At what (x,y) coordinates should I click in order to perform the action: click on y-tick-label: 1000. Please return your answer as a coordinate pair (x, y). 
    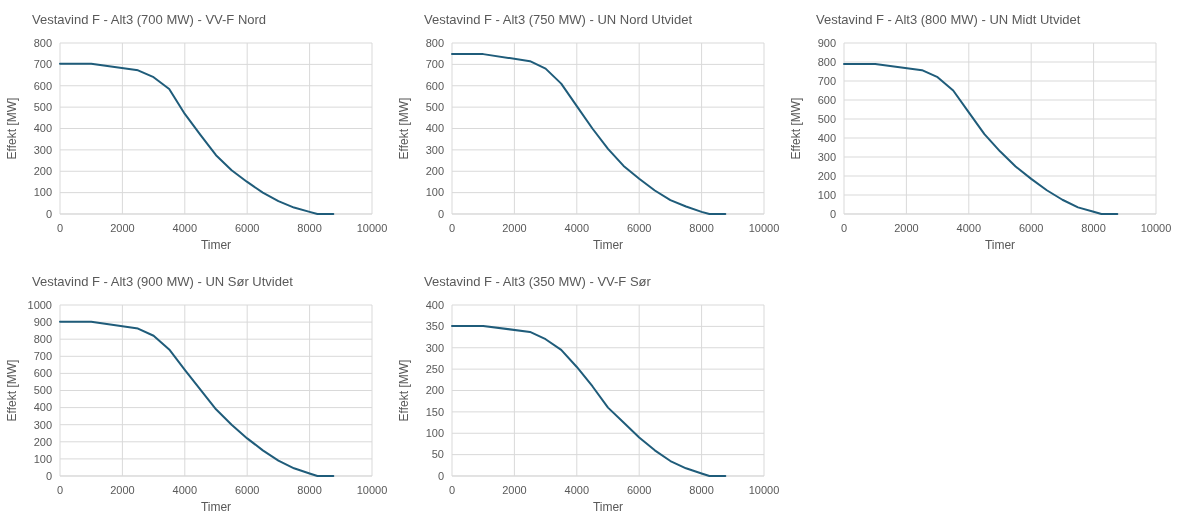
    Looking at the image, I should click on (39, 304).